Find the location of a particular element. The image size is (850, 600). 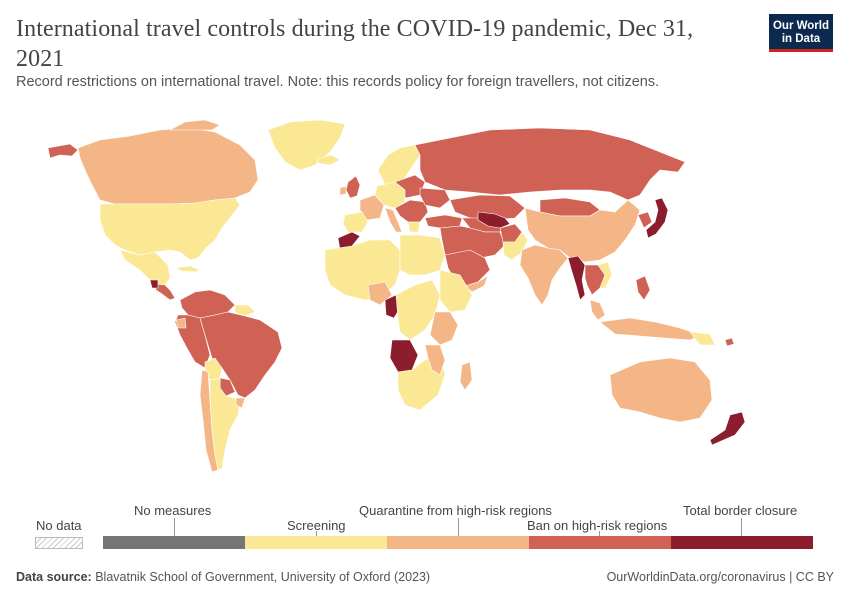

logo-line-1: Our World is located at coordinates (800, 26).